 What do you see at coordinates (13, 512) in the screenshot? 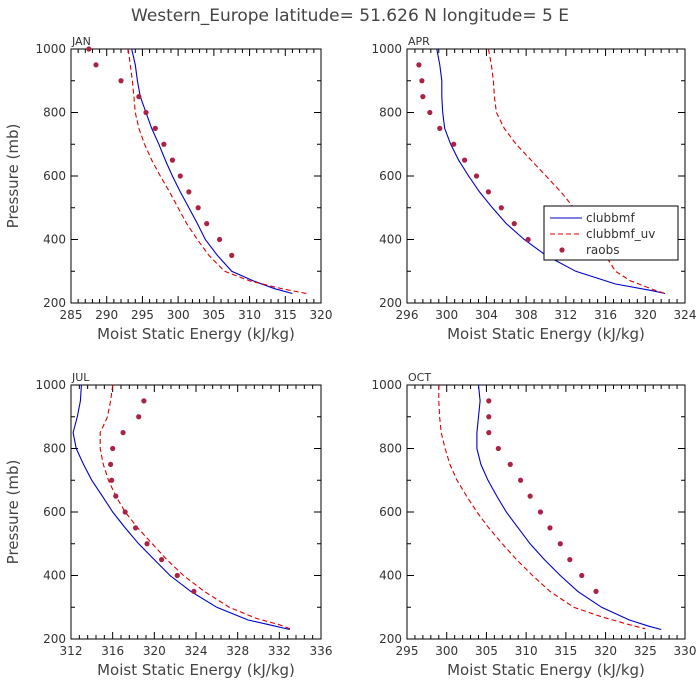
I see `jul-y-axis-label: Pressure (mb)` at bounding box center [13, 512].